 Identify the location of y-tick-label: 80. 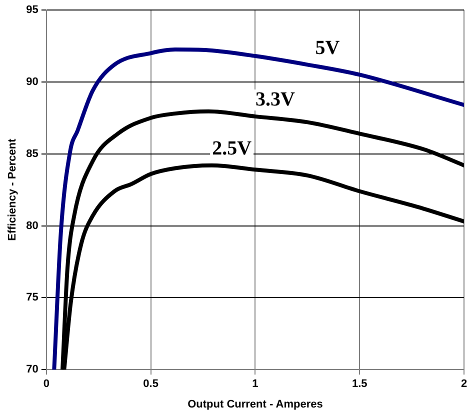
(32, 226).